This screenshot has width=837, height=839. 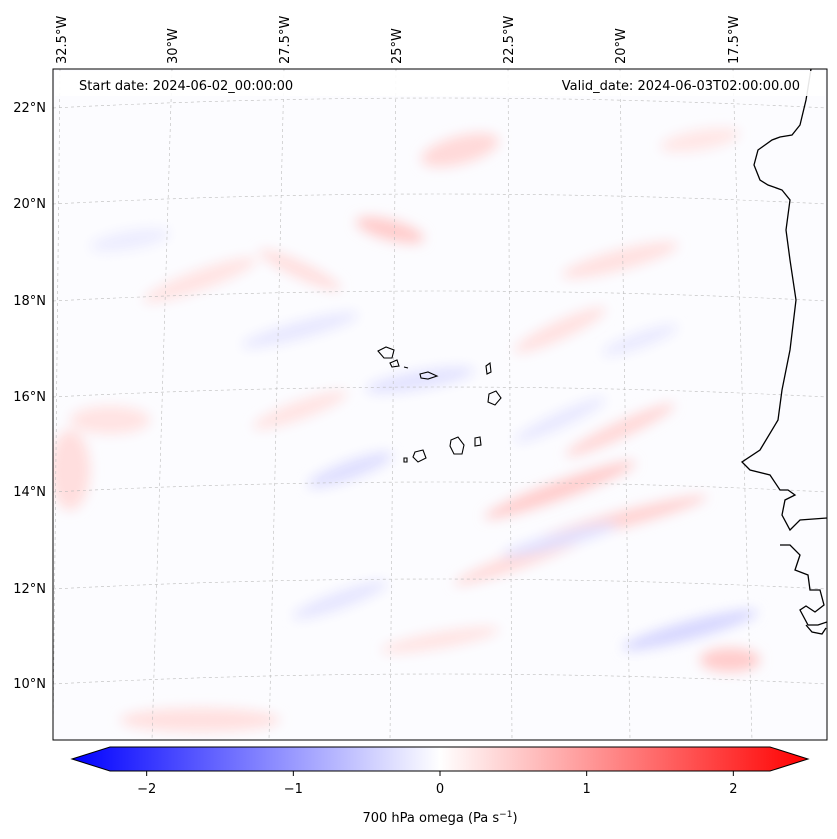 I want to click on colorbar-tick-label: 0, so click(x=440, y=789).